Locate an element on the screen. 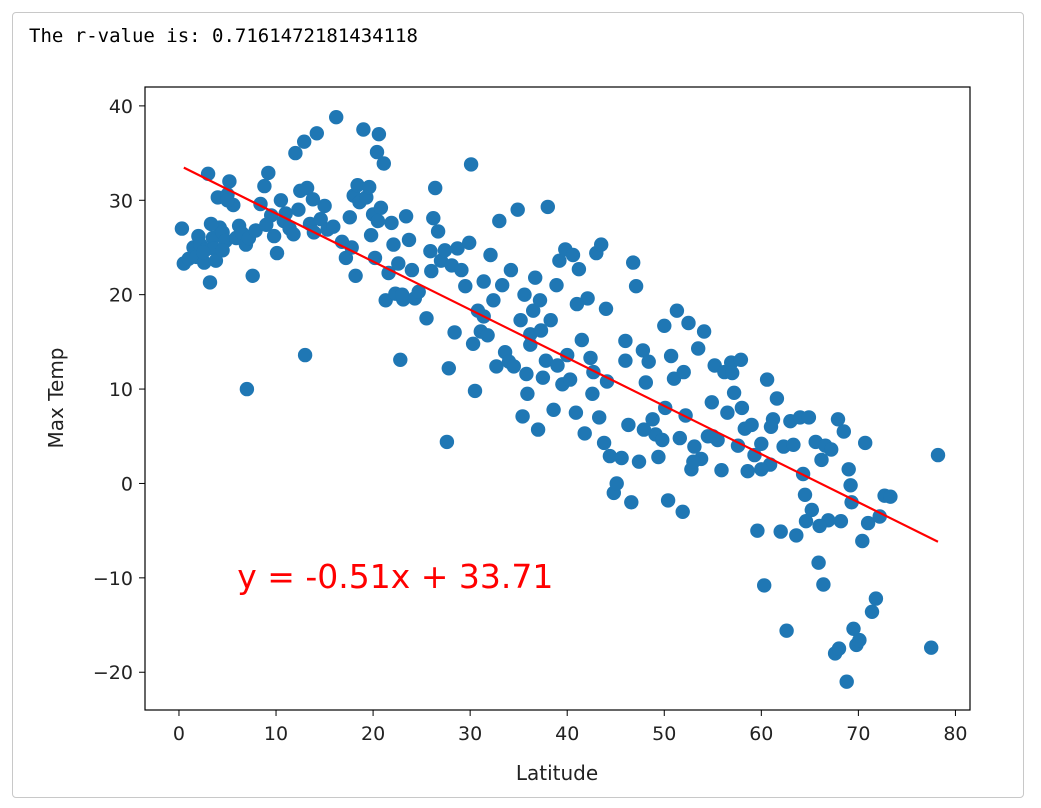 Image resolution: width=1041 pixels, height=808 pixels. y-tick-label: 0 is located at coordinates (127, 484).